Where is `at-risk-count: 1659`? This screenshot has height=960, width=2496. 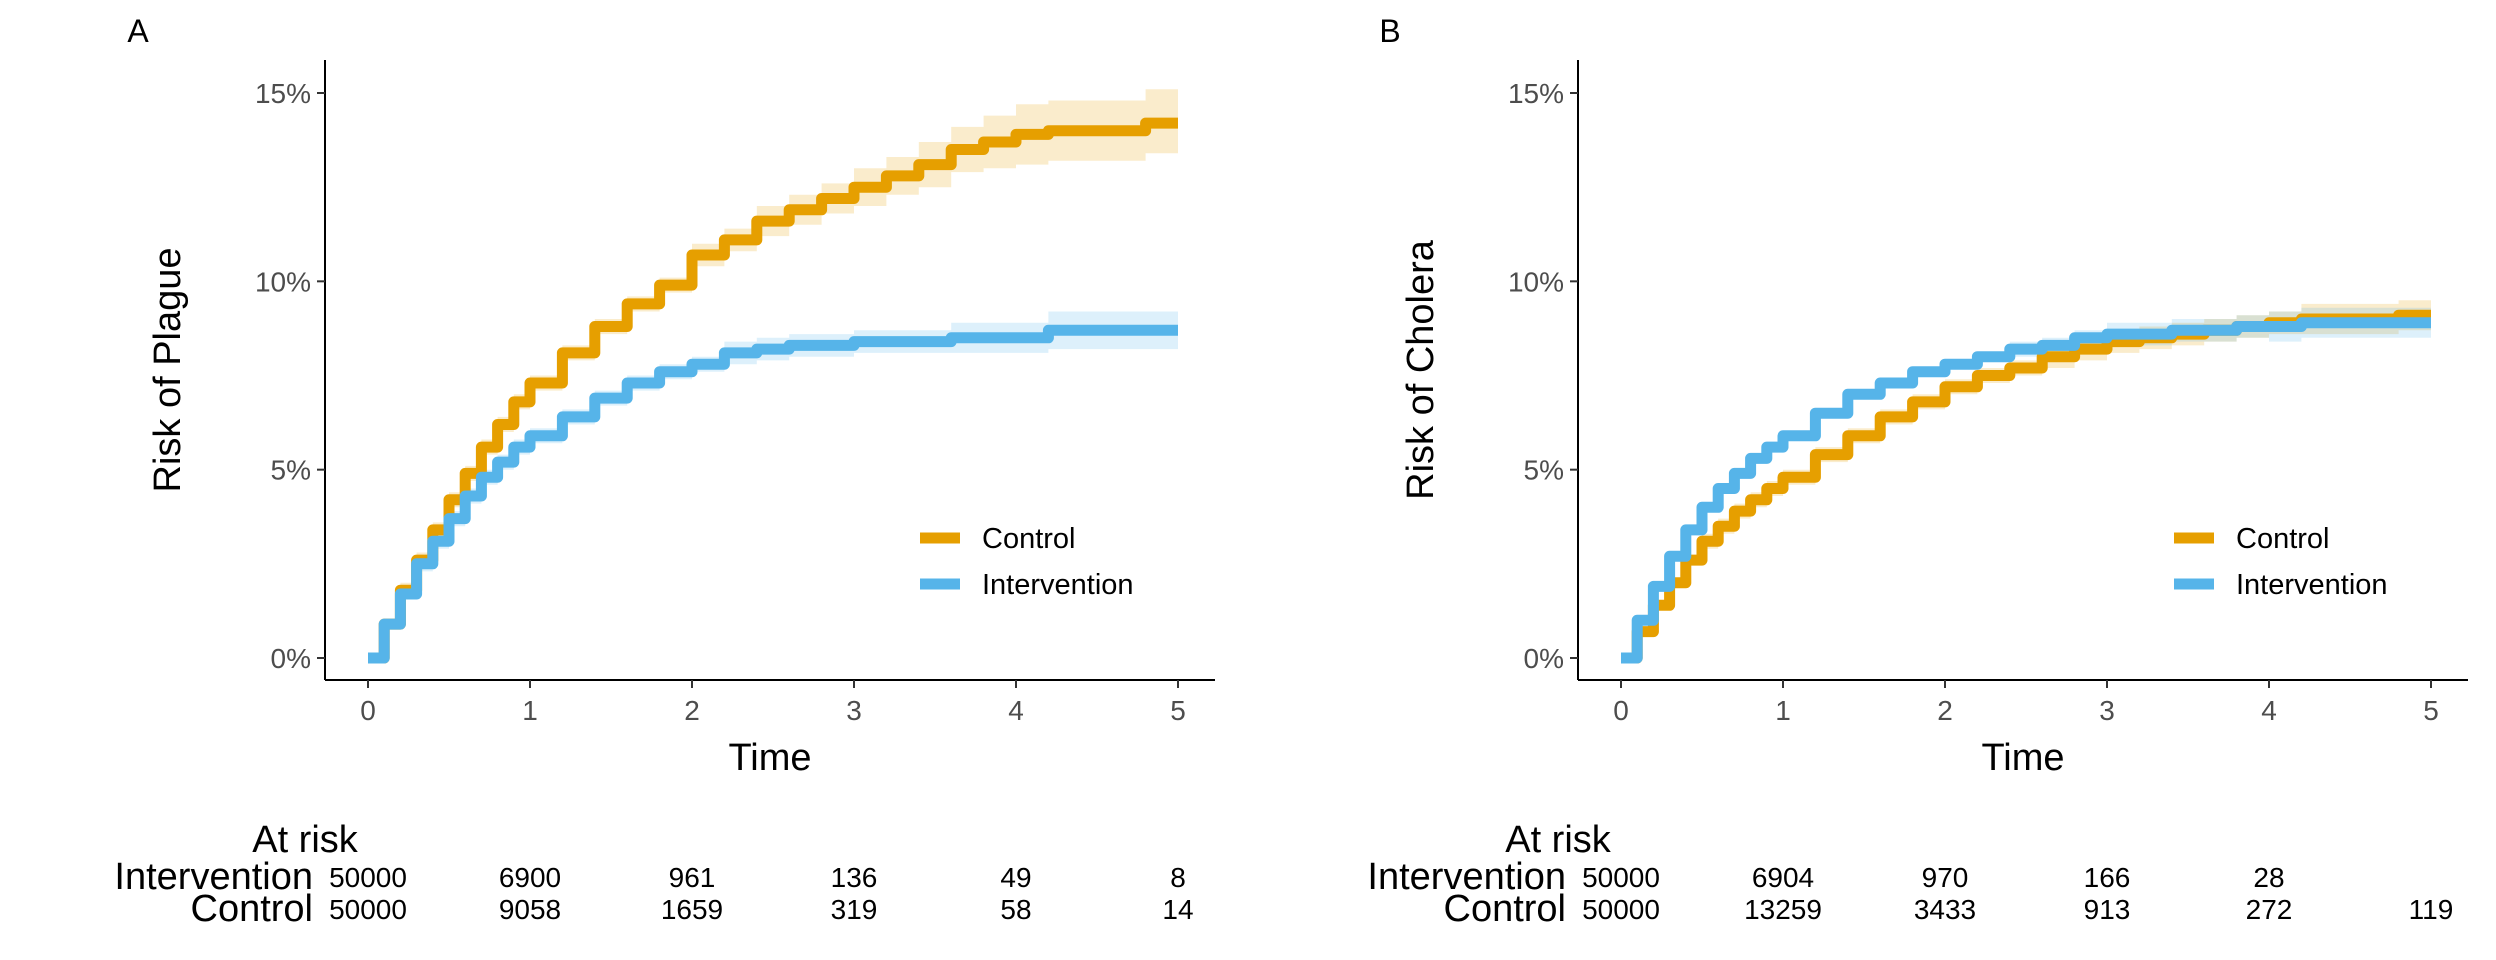 at-risk-count: 1659 is located at coordinates (692, 909).